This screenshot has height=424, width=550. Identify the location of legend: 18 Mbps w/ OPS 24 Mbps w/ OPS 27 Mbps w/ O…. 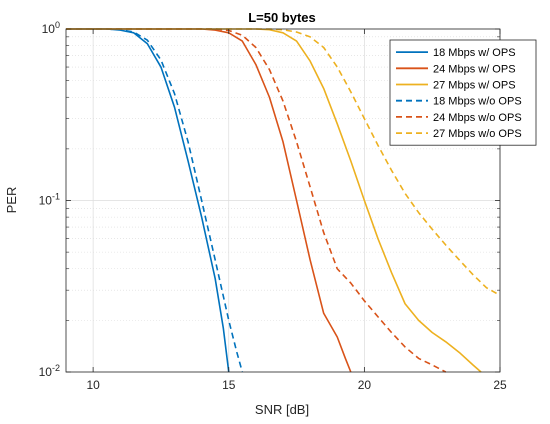
(463, 92).